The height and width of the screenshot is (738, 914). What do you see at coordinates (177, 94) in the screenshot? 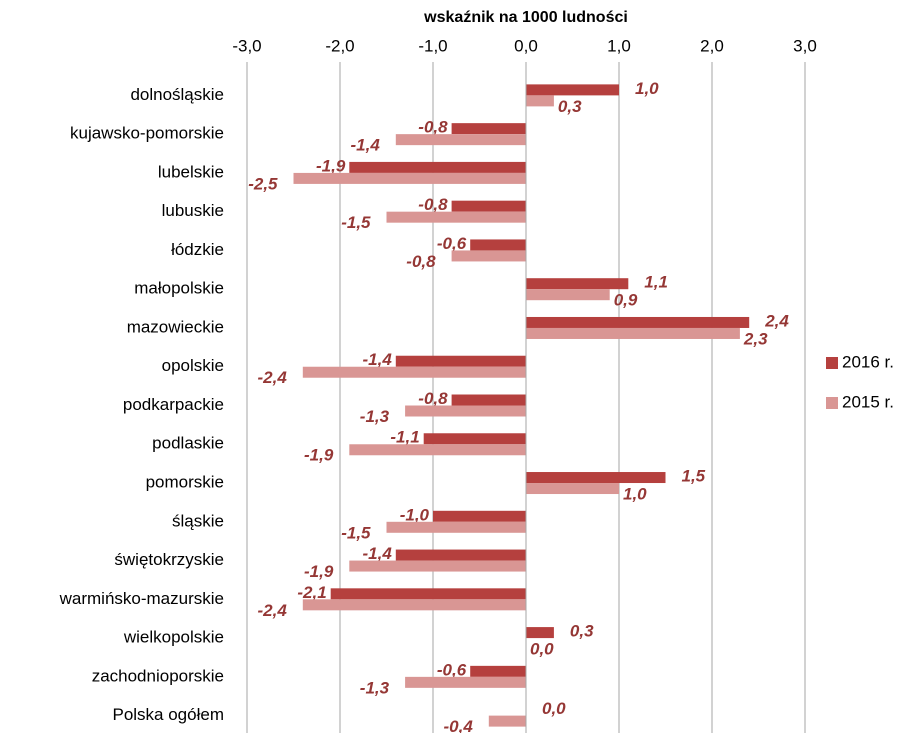
I see `y-tick-label: dolnośląskie` at bounding box center [177, 94].